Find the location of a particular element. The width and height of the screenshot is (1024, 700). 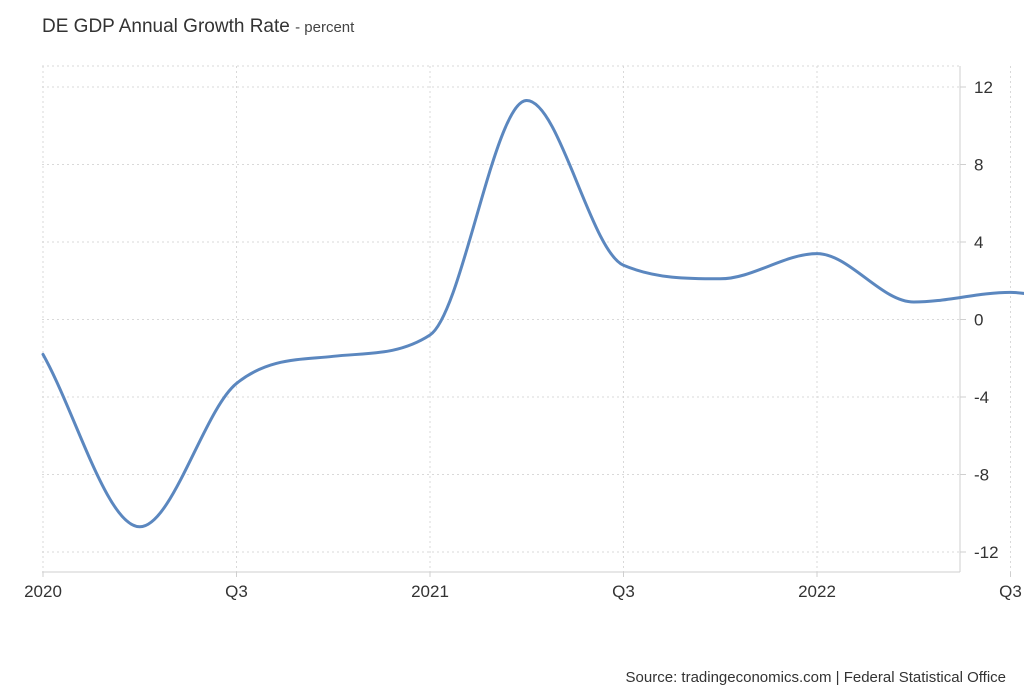

x-tick-label: 2020 is located at coordinates (43, 591).